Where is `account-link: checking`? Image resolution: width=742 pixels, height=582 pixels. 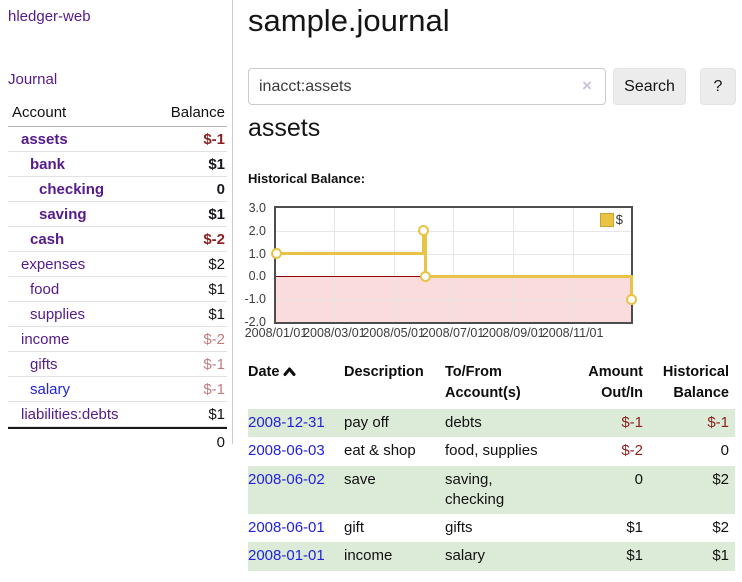 account-link: checking is located at coordinates (72, 189).